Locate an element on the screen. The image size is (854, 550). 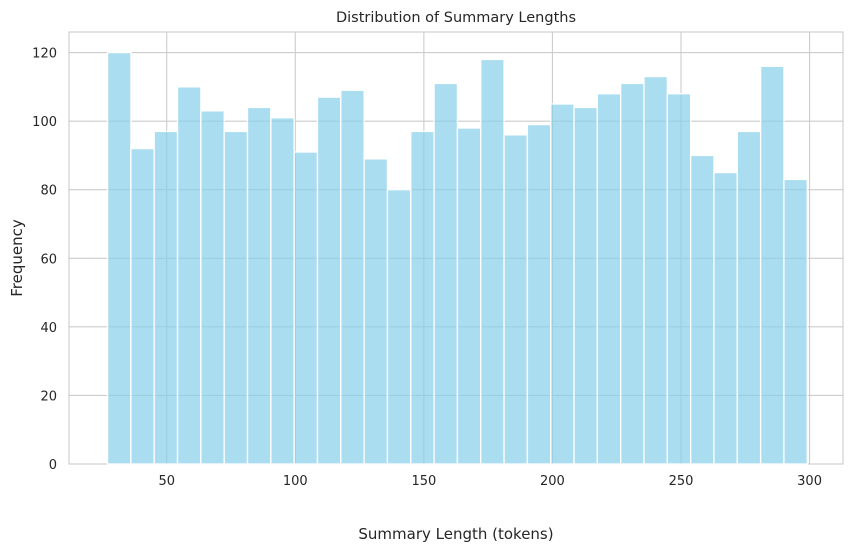
y-tick-label: 40 is located at coordinates (48, 328).